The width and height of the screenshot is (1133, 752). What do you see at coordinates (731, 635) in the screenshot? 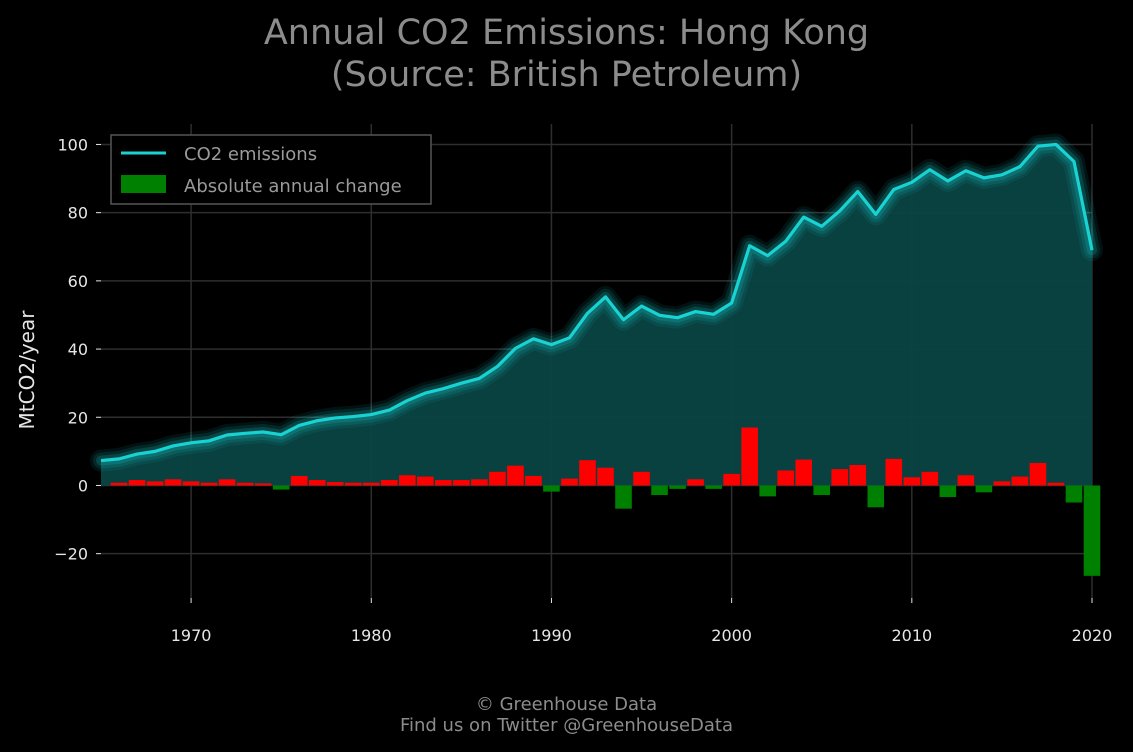
I see `x-tick-label: 2000` at bounding box center [731, 635].